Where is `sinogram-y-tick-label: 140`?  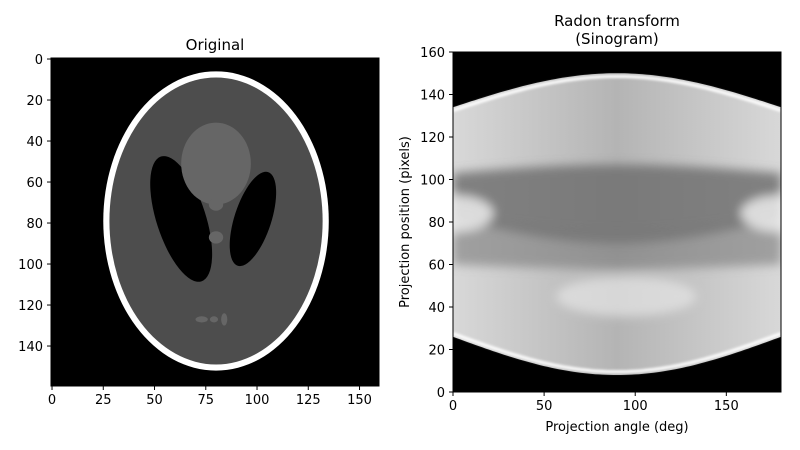
sinogram-y-tick-label: 140 is located at coordinates (432, 96).